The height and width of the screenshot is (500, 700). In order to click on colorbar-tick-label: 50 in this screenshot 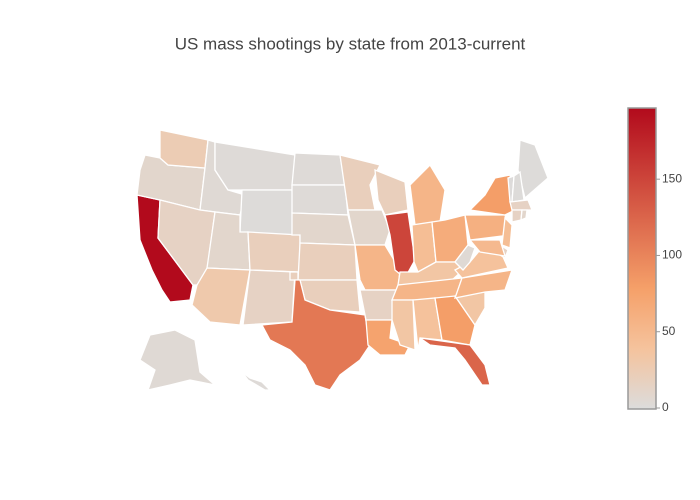, I will do `click(669, 331)`.